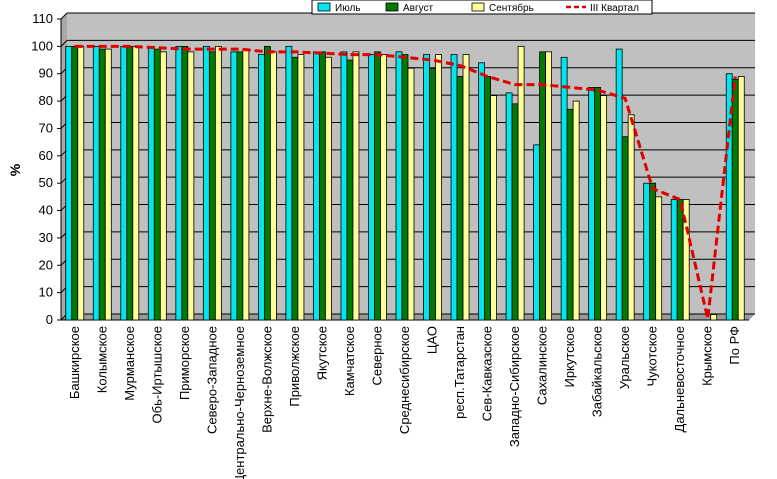 This screenshot has width=777, height=479. I want to click on category-label: Мурманское, so click(129, 363).